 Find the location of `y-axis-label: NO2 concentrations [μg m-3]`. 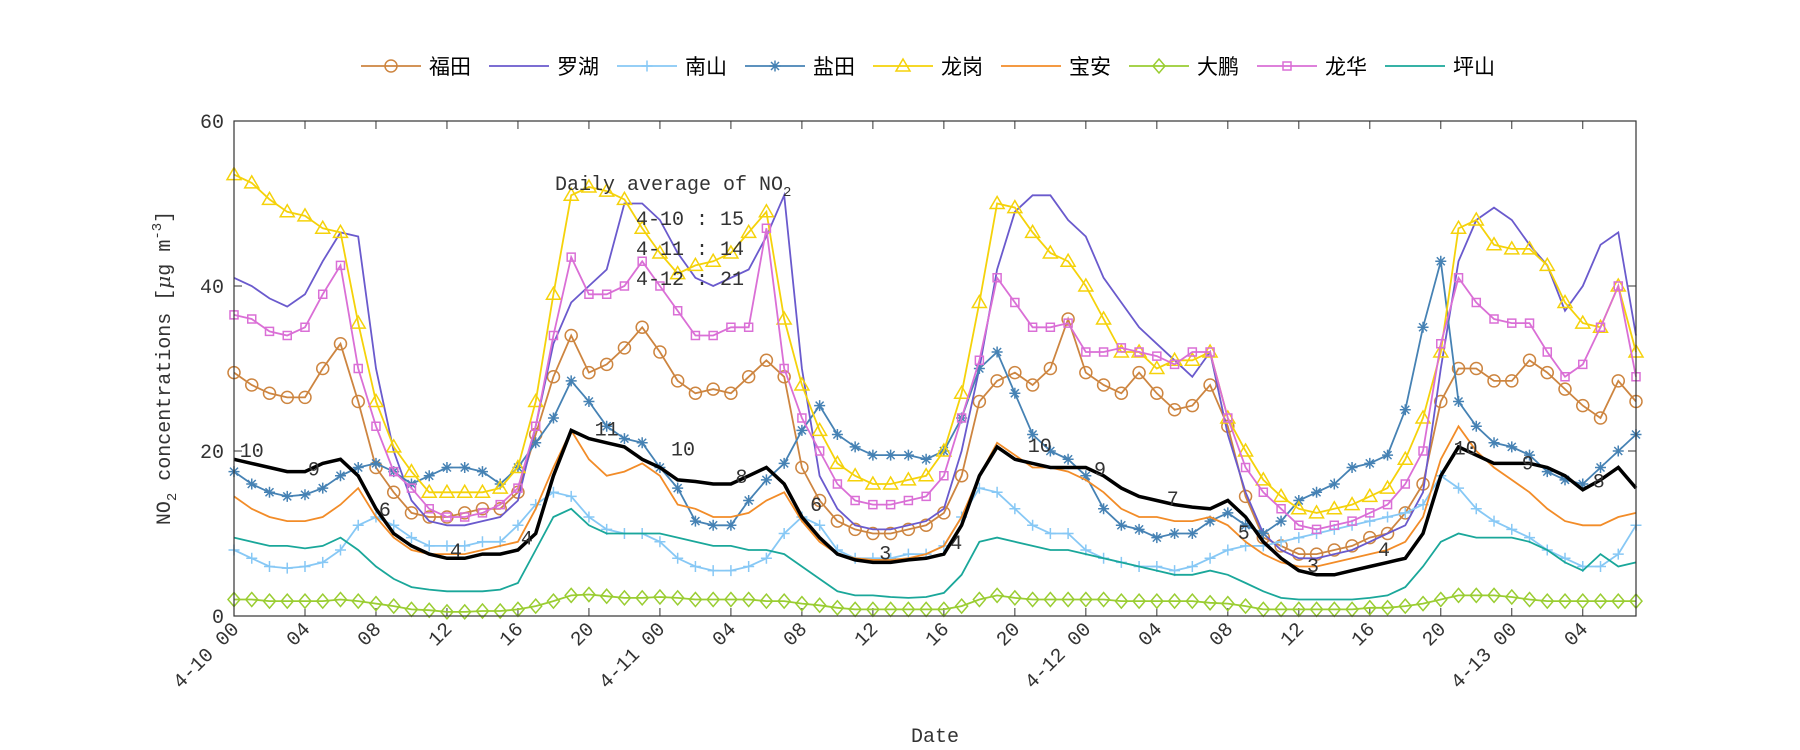

y-axis-label: NO2 concentrations [μg m-3] is located at coordinates (165, 368).